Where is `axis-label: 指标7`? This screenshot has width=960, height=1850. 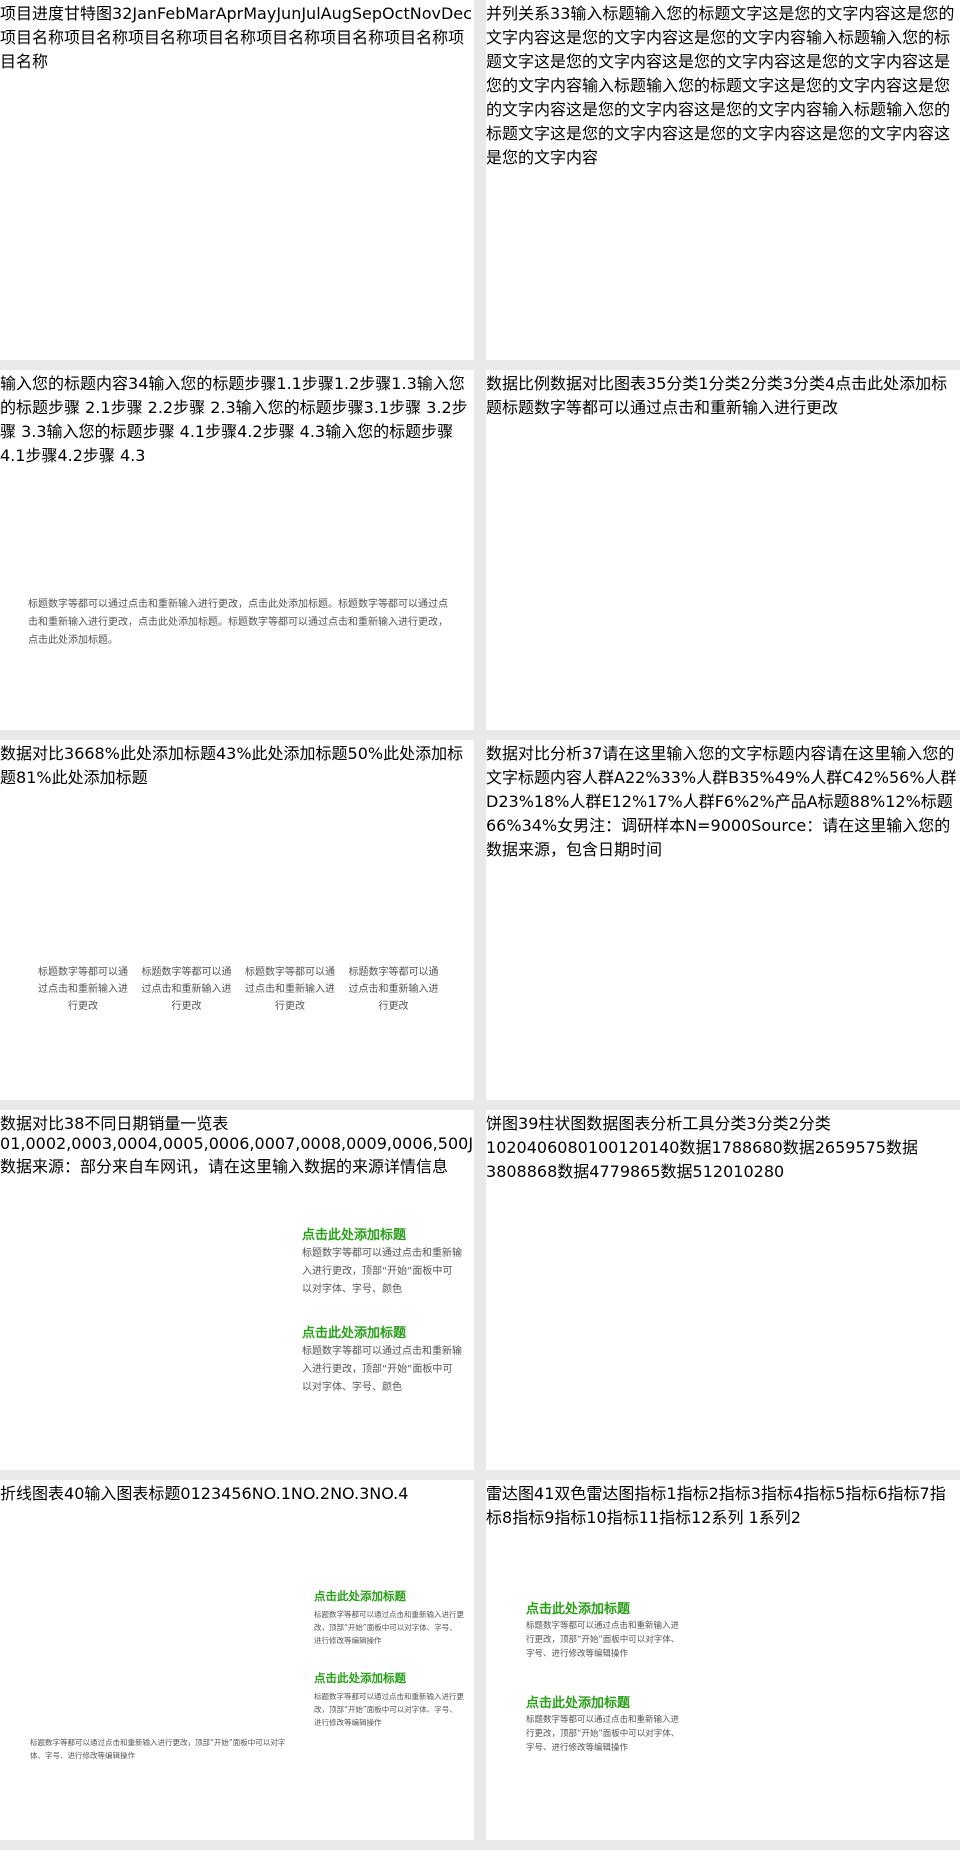 axis-label: 指标7 is located at coordinates (908, 1493).